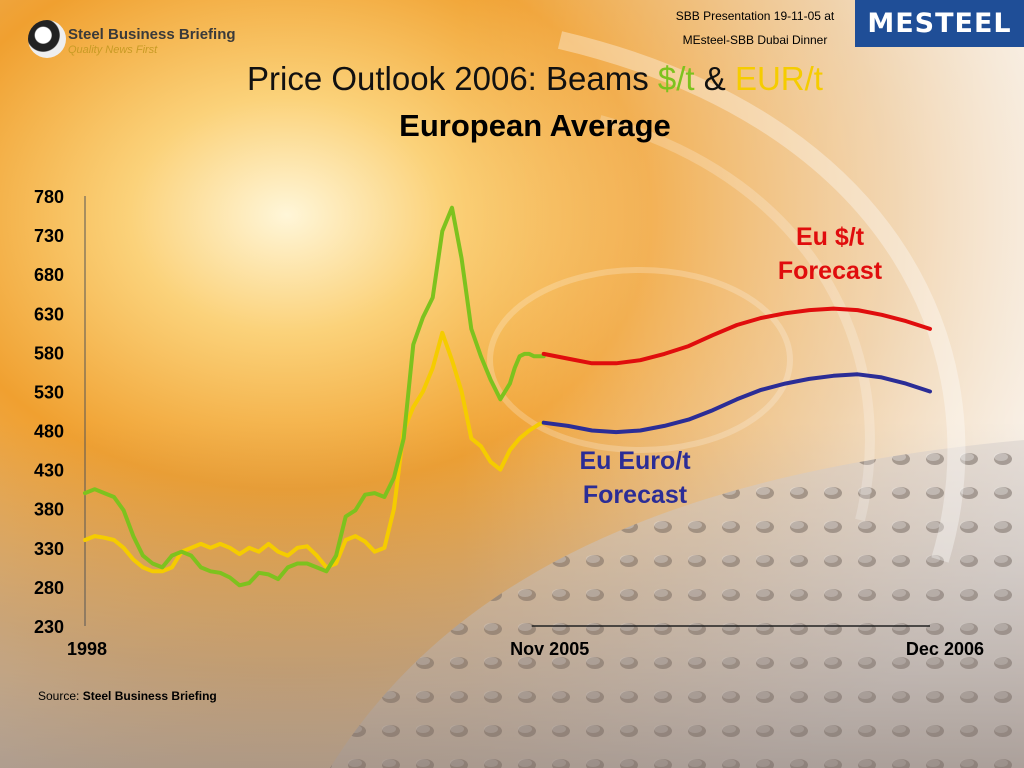  Describe the element at coordinates (152, 34) in the screenshot. I see `brand-name: Steel Business Briefing` at that location.